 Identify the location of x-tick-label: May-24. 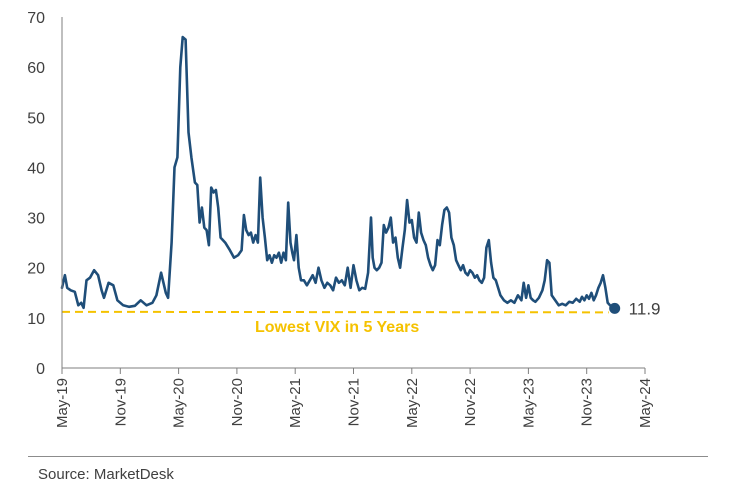
(645, 403).